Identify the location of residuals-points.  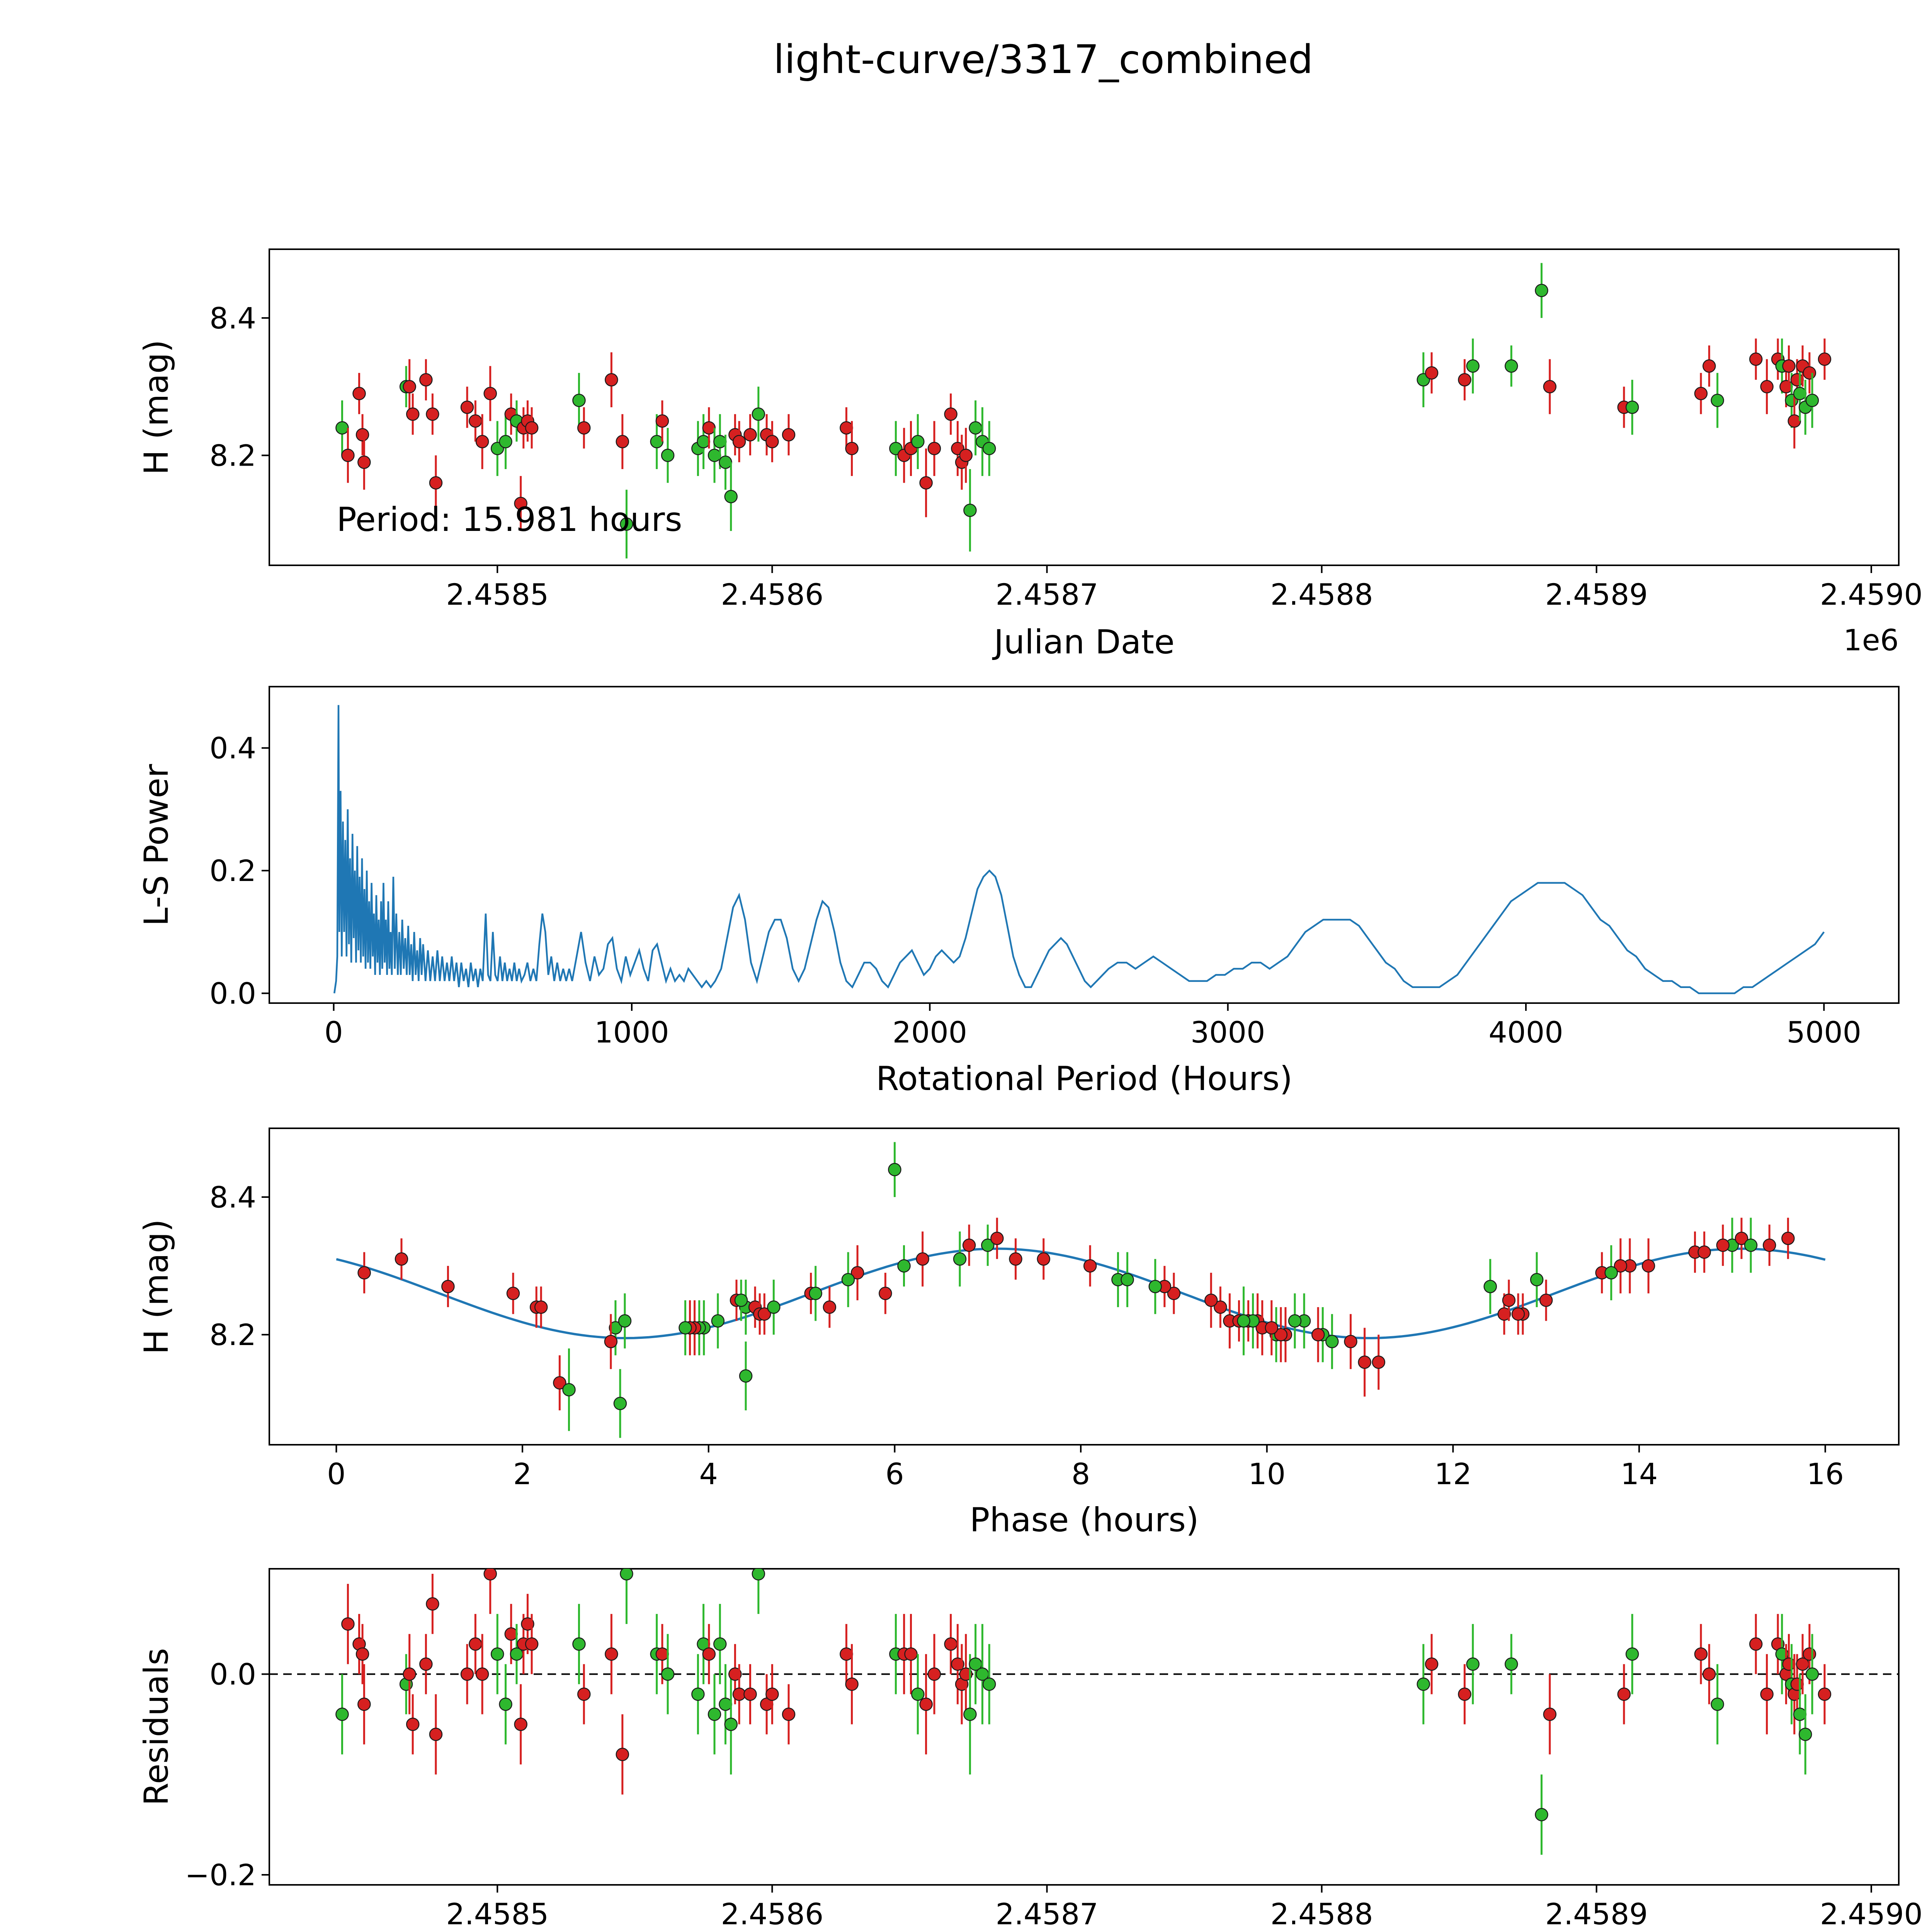
(1084, 1712).